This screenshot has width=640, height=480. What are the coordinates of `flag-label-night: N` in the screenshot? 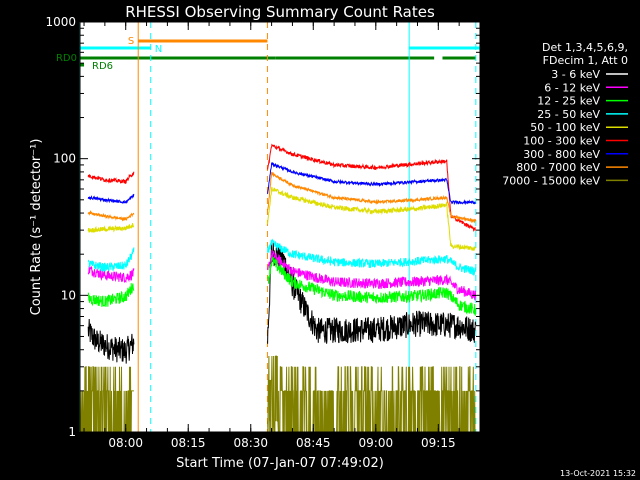 It's located at (158, 49).